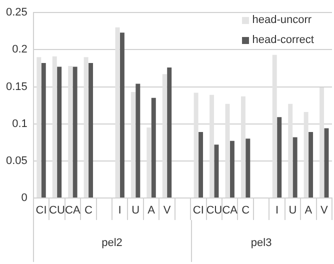 This screenshot has width=334, height=264. Describe the element at coordinates (282, 20) in the screenshot. I see `legend-label: head-uncorr` at that location.